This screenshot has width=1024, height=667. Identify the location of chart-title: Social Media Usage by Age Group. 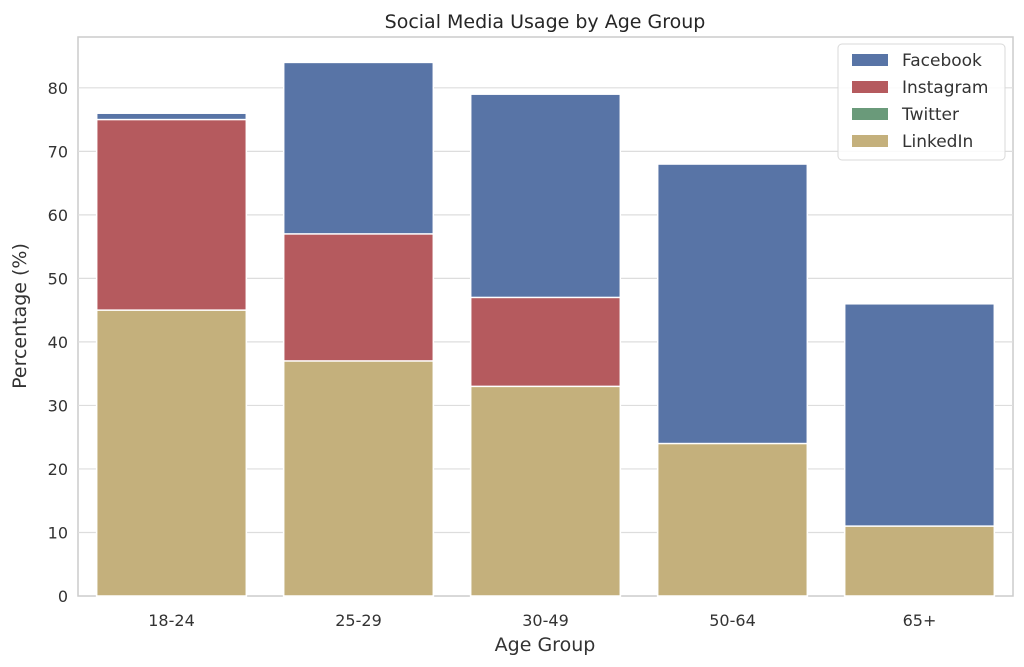
(545, 22).